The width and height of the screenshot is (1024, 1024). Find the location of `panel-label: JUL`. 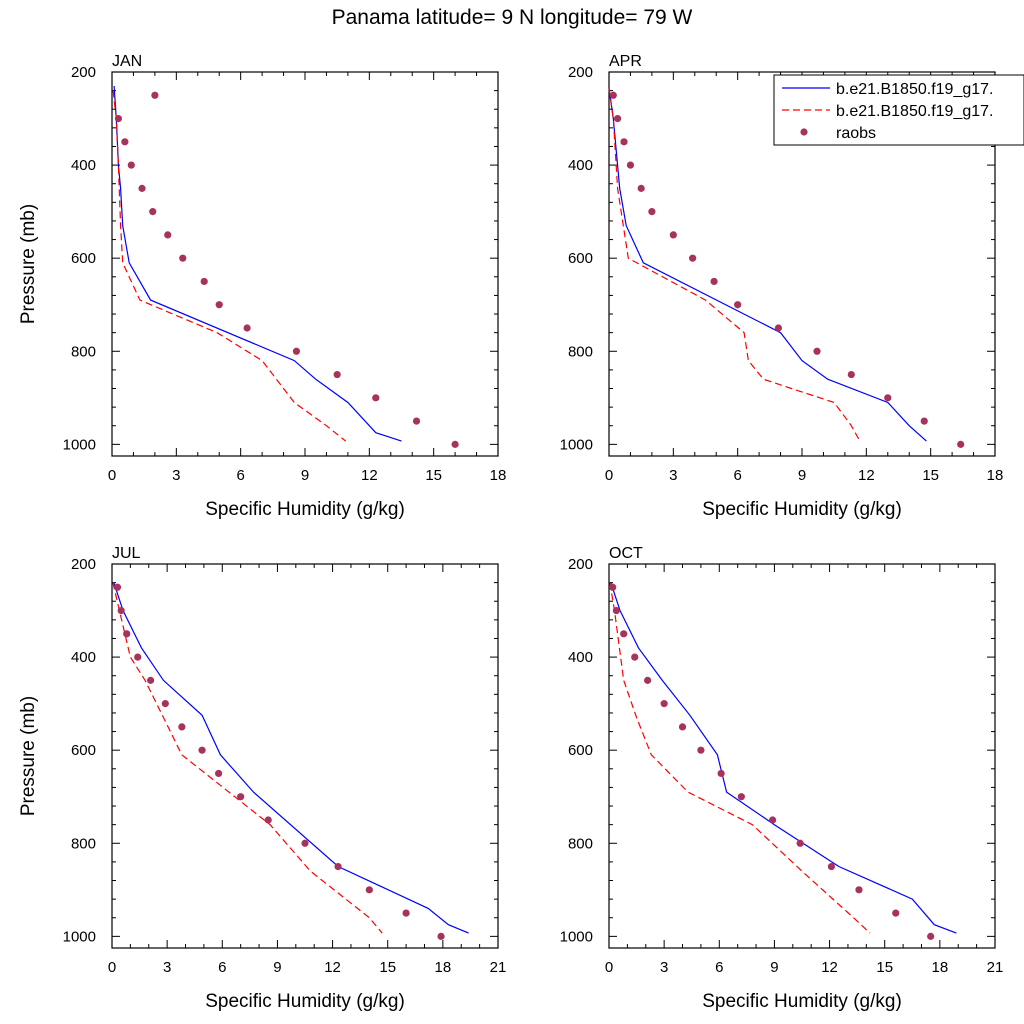

panel-label: JUL is located at coordinates (126, 553).